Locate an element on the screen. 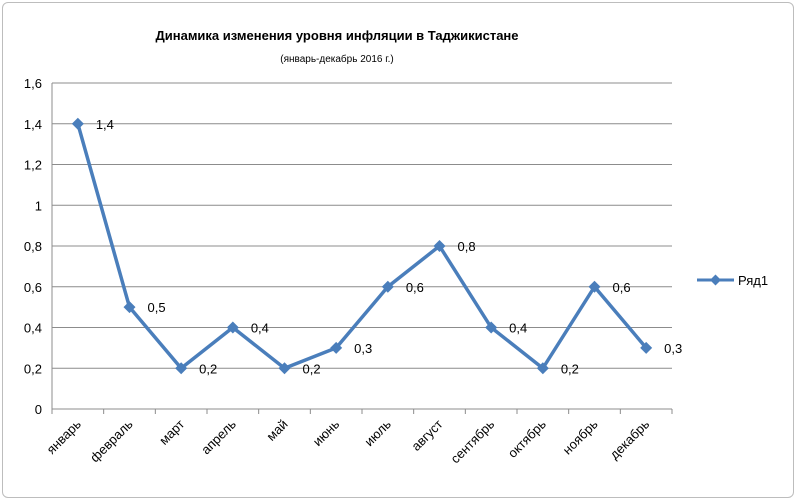 This screenshot has height=500, width=796. legend: Ряд1 is located at coordinates (732, 280).